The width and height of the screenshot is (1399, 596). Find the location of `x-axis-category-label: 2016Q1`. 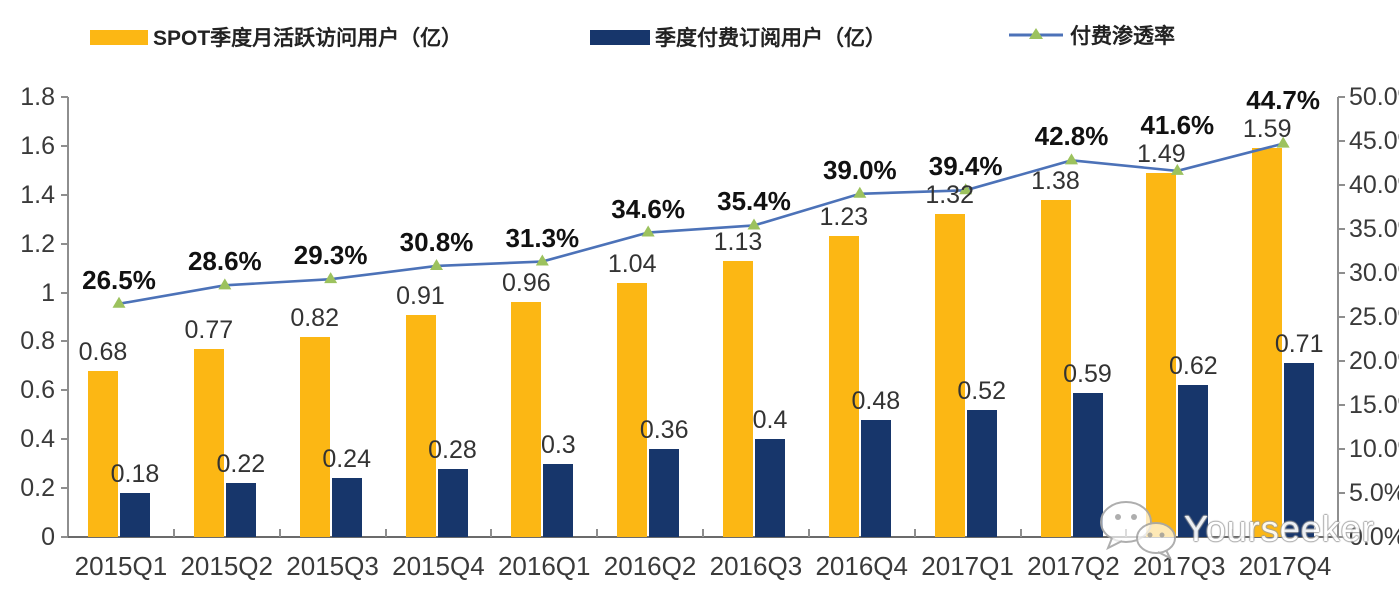

x-axis-category-label: 2016Q1 is located at coordinates (544, 566).